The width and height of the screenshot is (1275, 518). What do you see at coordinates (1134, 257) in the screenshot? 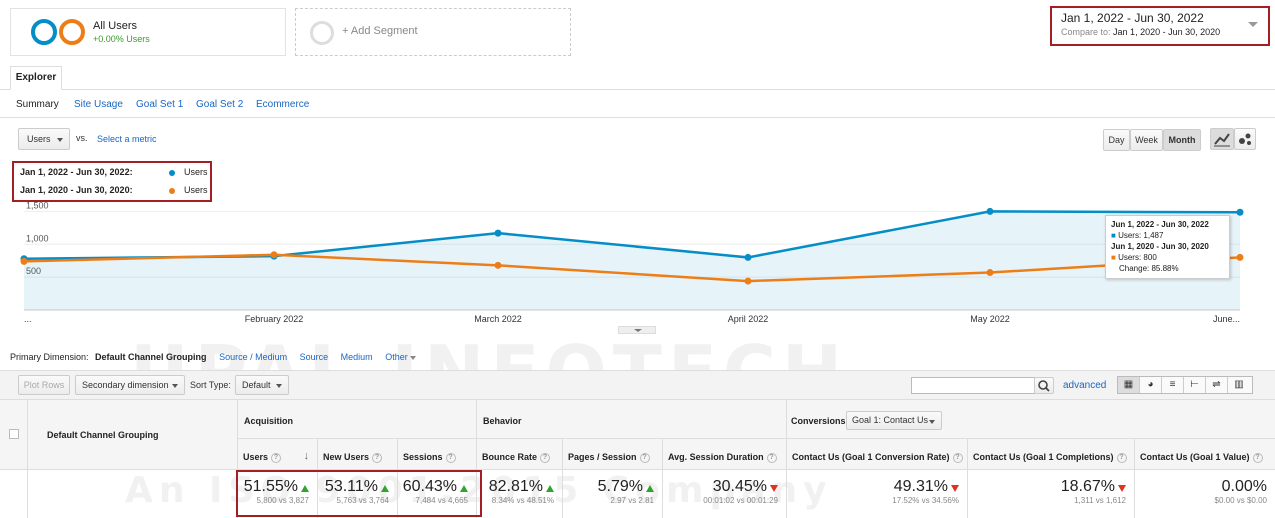
I see `tooltip-users-compare: ■ Users: 800` at bounding box center [1134, 257].